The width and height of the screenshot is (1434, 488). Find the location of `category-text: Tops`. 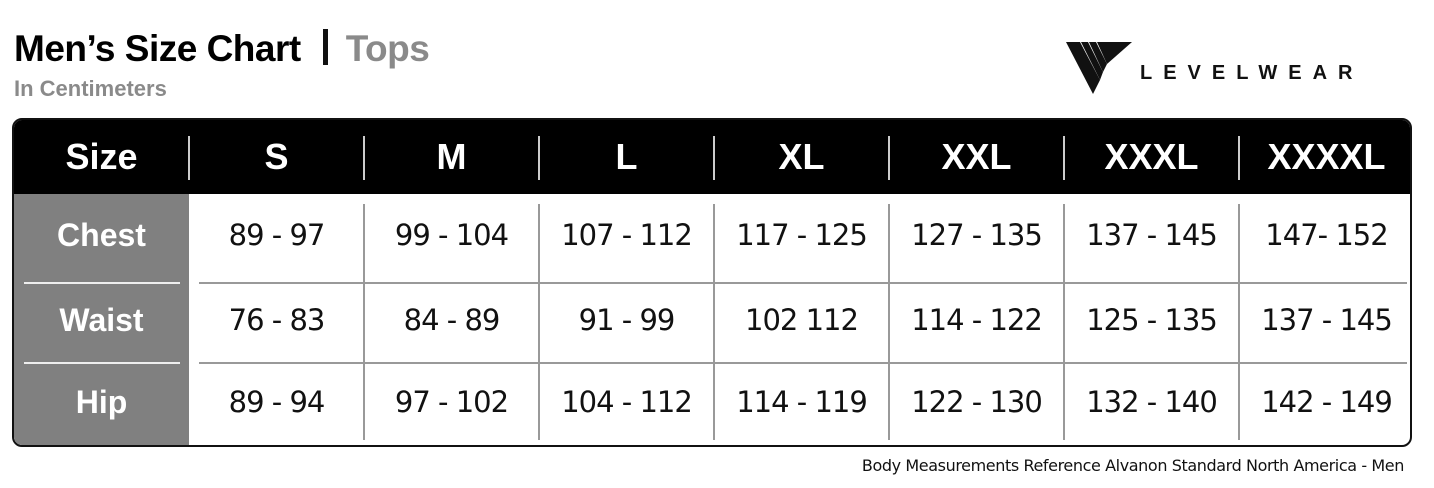

category-text: Tops is located at coordinates (387, 48).